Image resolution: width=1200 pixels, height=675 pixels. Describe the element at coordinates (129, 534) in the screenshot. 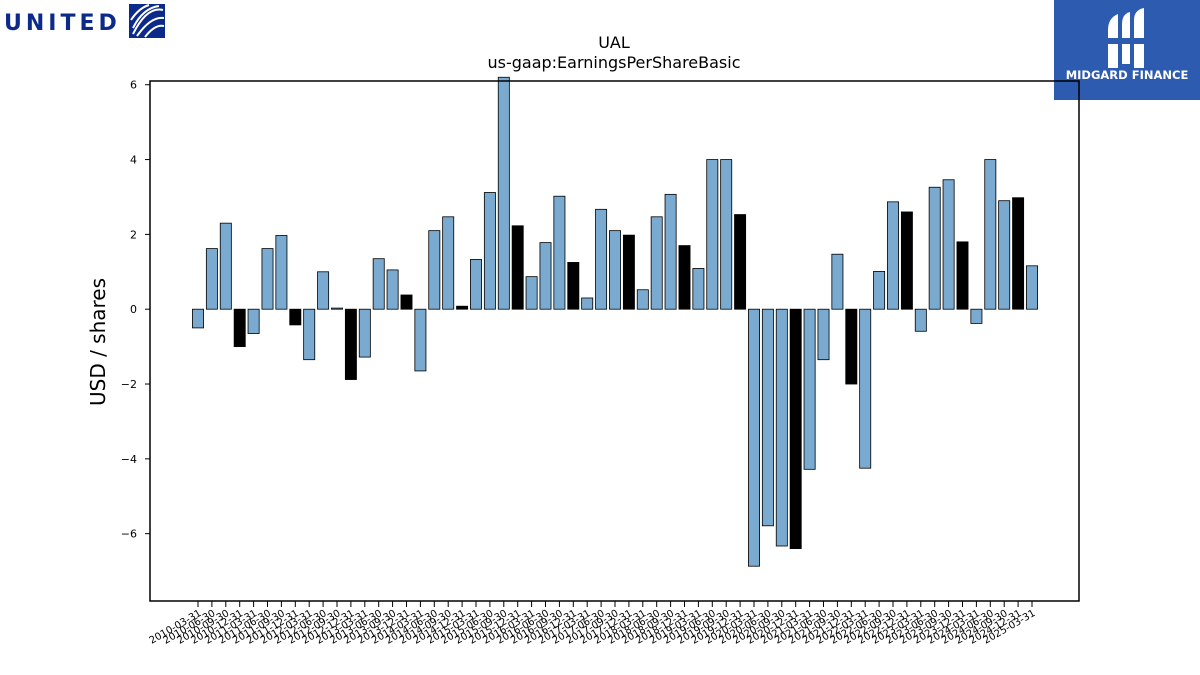

I see `y-tick-label: −6` at that location.